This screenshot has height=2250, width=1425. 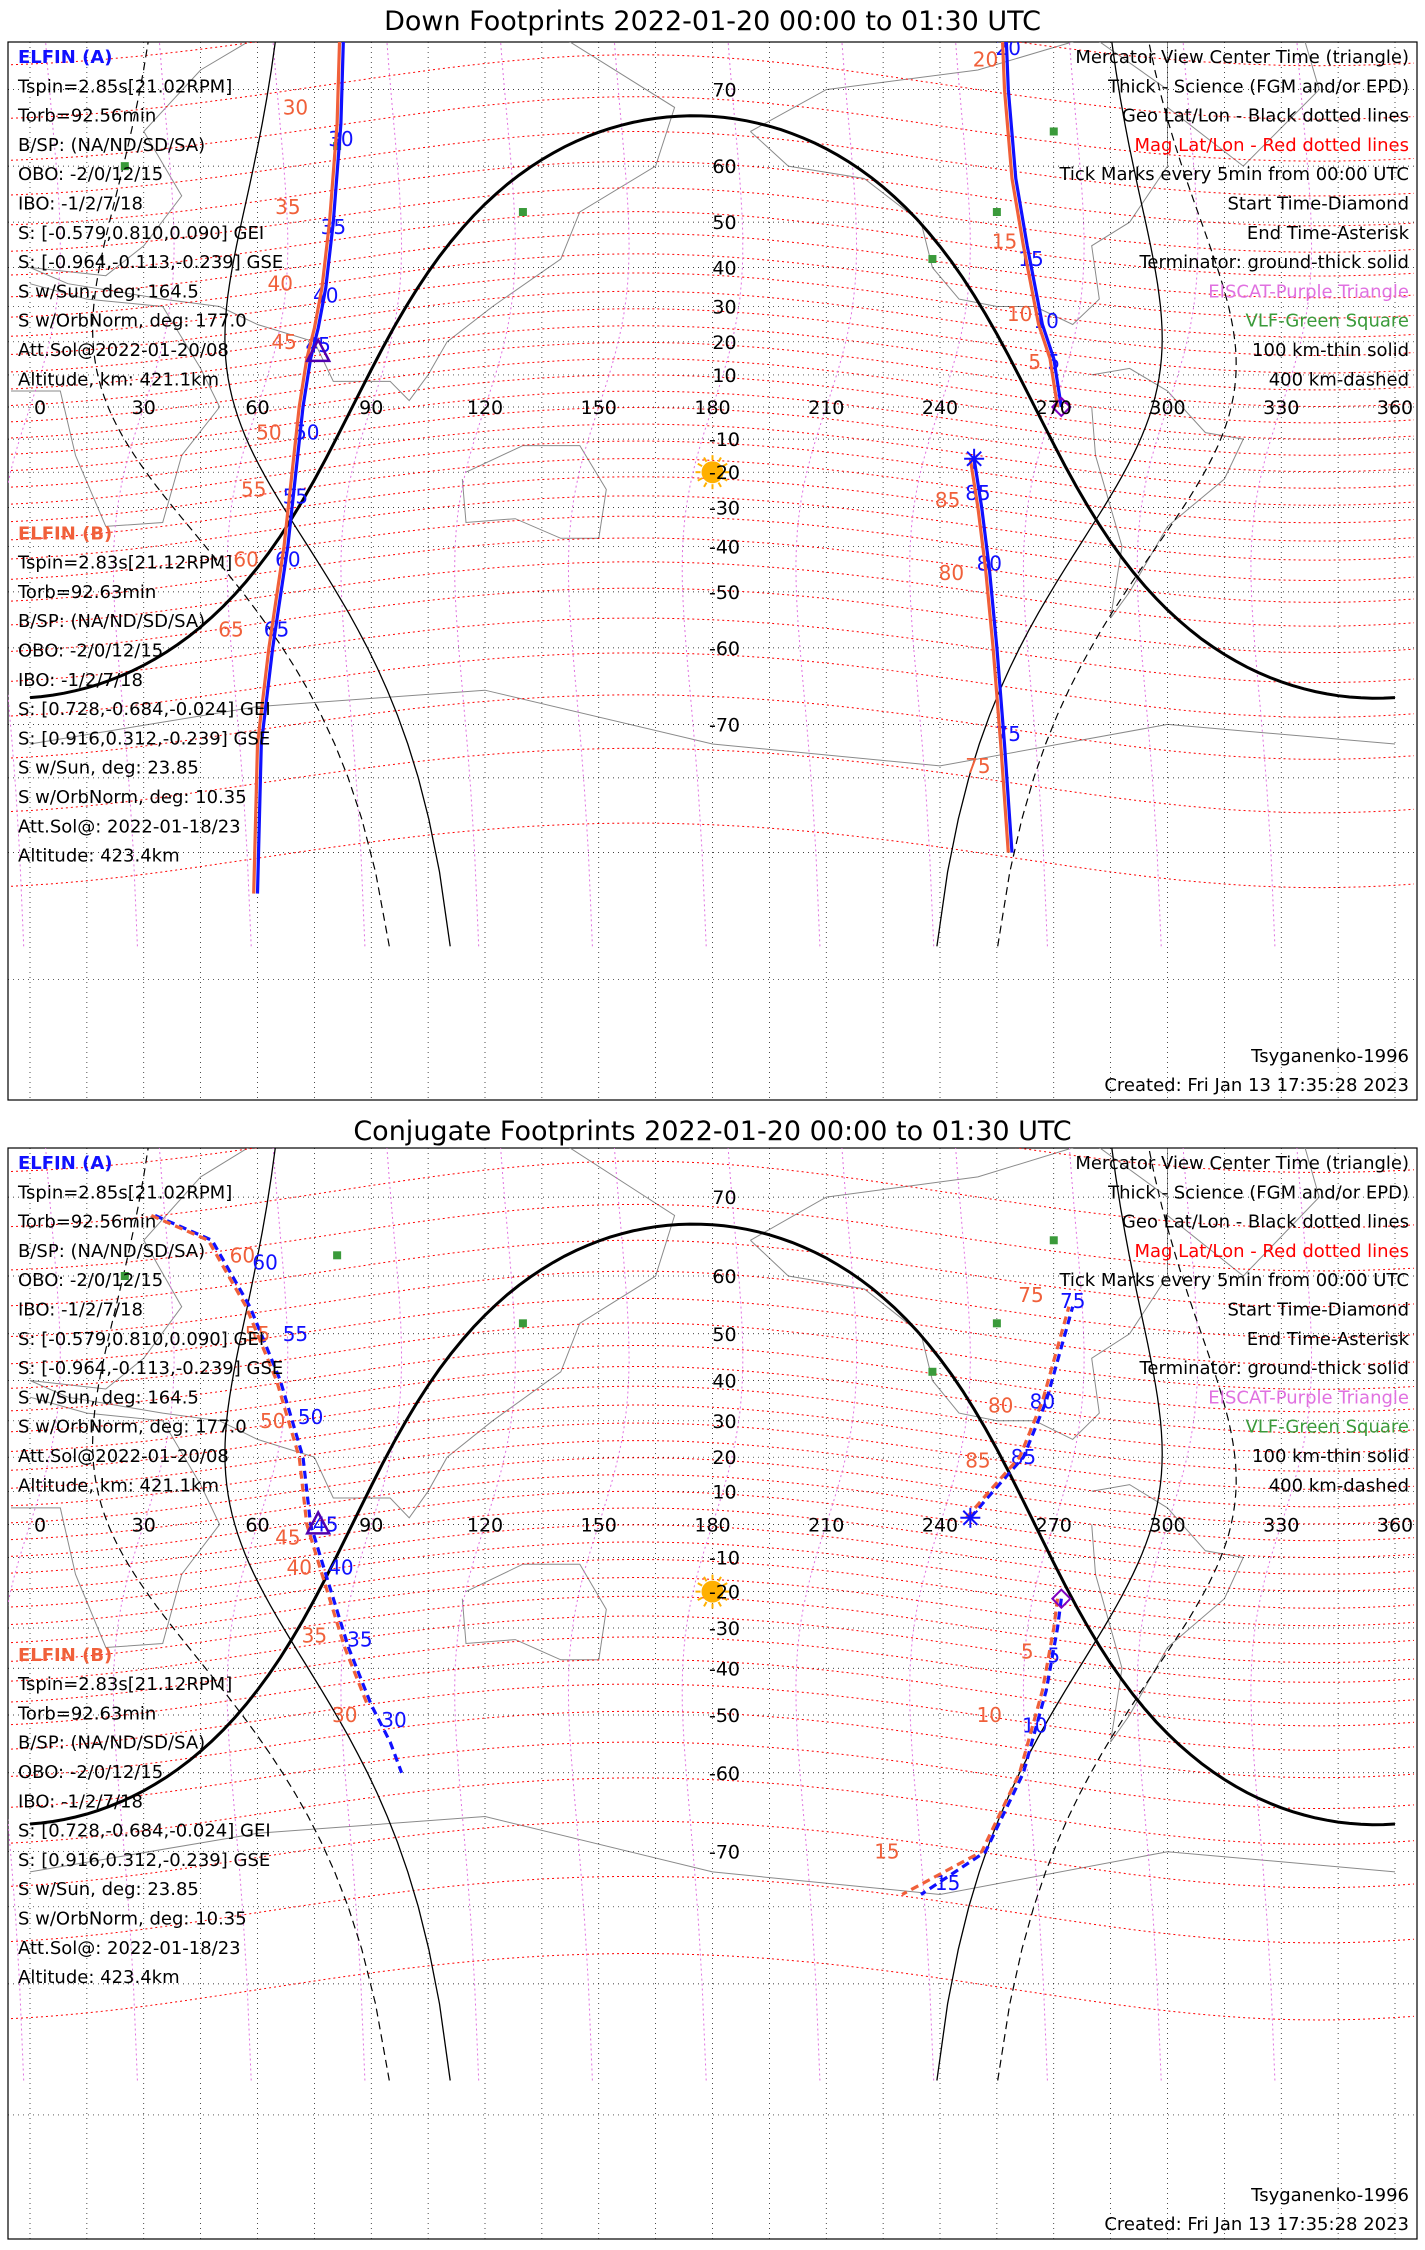 I want to click on elfin-a-tick-label: 85, so click(x=1023, y=1457).